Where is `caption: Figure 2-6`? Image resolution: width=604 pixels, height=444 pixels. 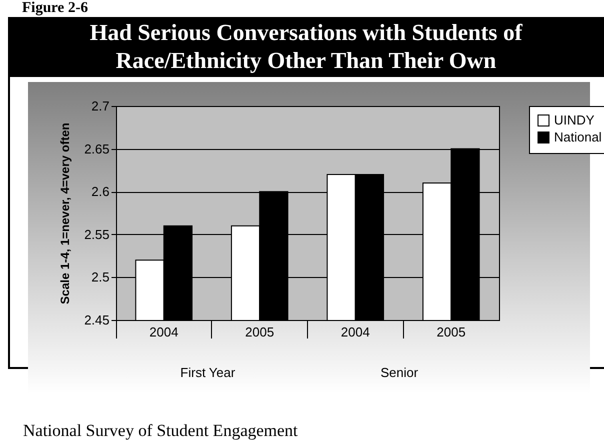 caption: Figure 2-6 is located at coordinates (55, 8).